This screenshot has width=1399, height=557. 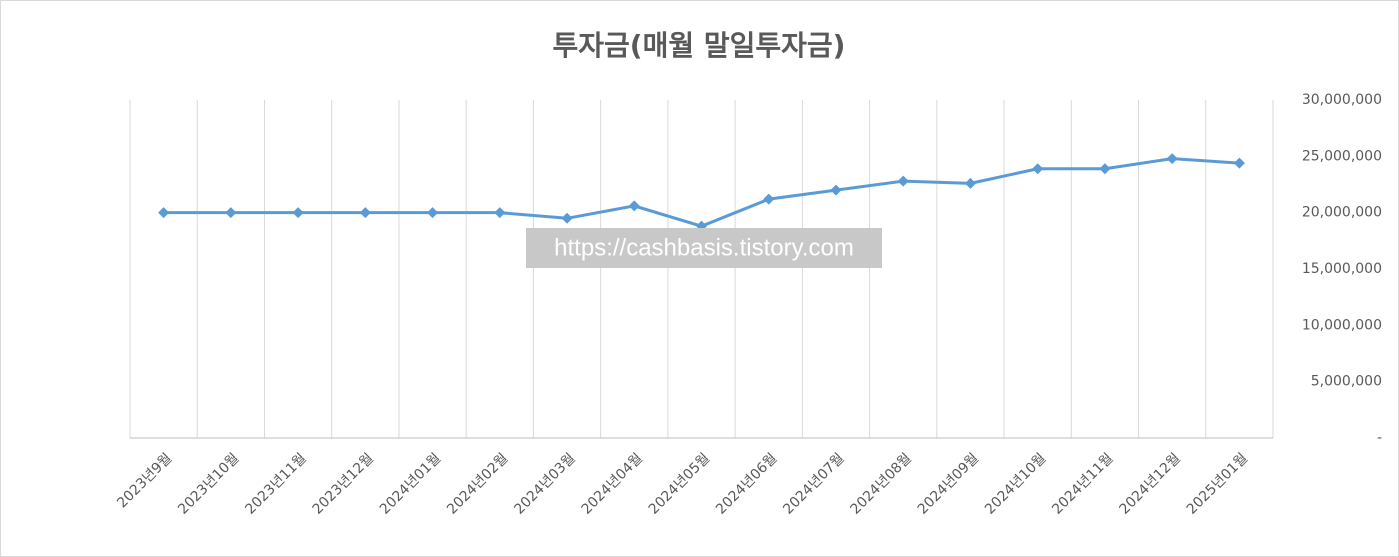 I want to click on watermark-box, so click(x=704, y=248).